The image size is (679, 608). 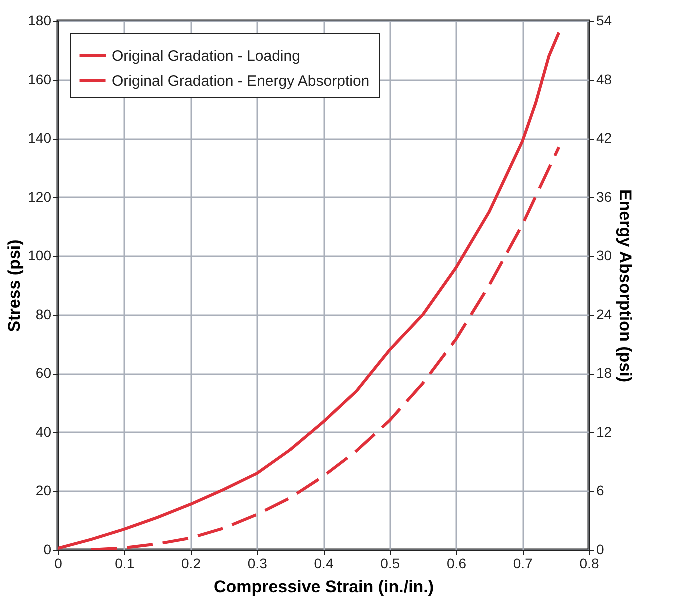 I want to click on x-tick-label: 0.2, so click(x=192, y=564).